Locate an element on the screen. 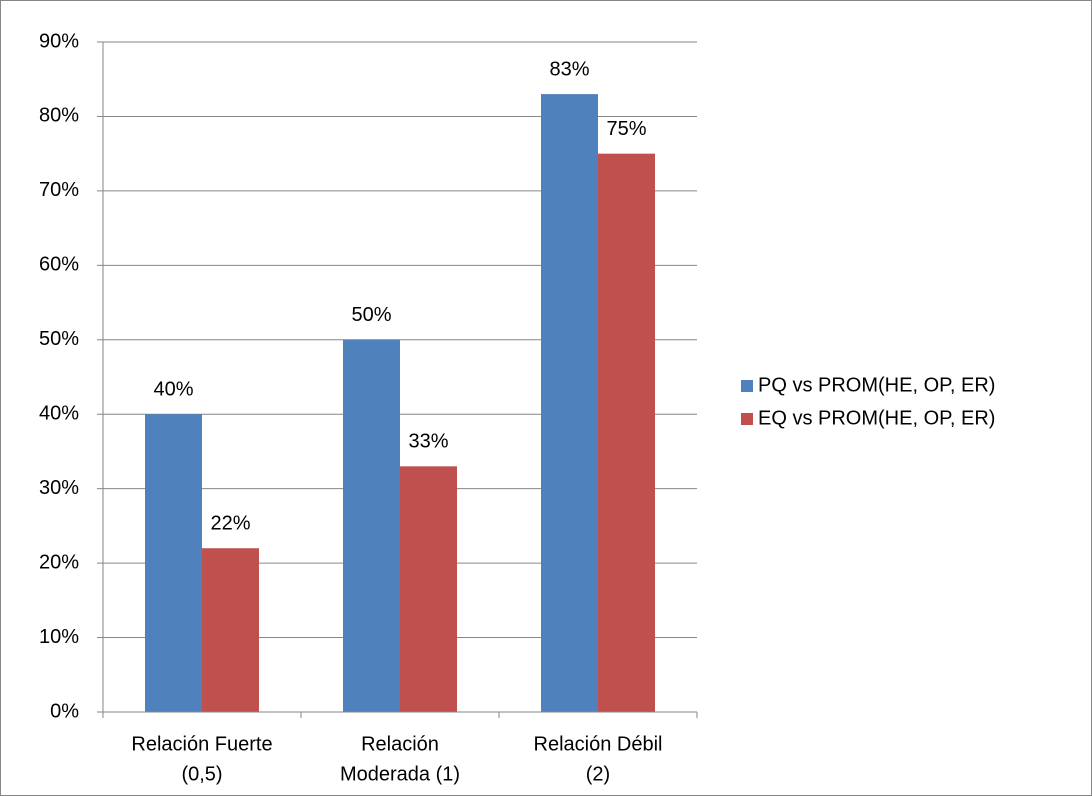 The width and height of the screenshot is (1092, 796). x-tick-label: (2) is located at coordinates (598, 774).